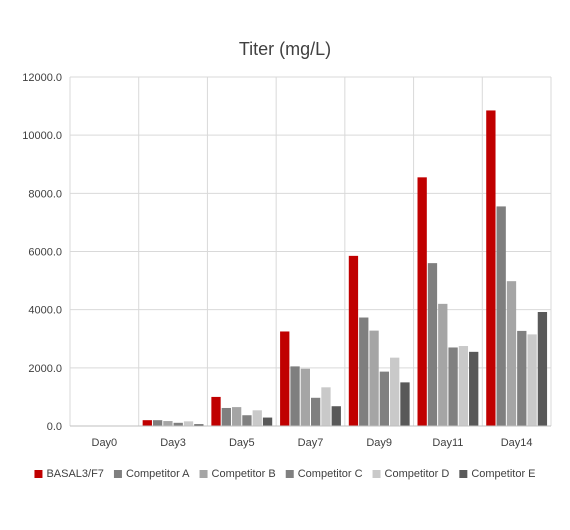 Image resolution: width=570 pixels, height=530 pixels. I want to click on y-tick-label: 2000.0, so click(45, 369).